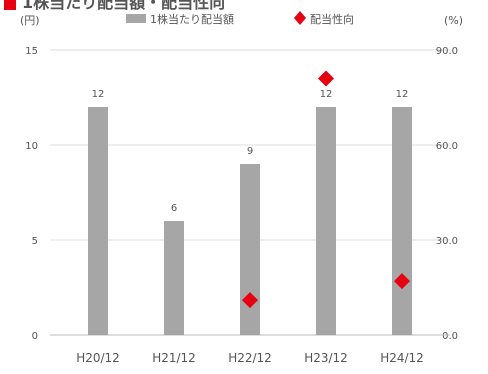 The height and width of the screenshot is (374, 488). What do you see at coordinates (123, 6) in the screenshot?
I see `chart-title: 1株当たり配当額・配当性向` at bounding box center [123, 6].